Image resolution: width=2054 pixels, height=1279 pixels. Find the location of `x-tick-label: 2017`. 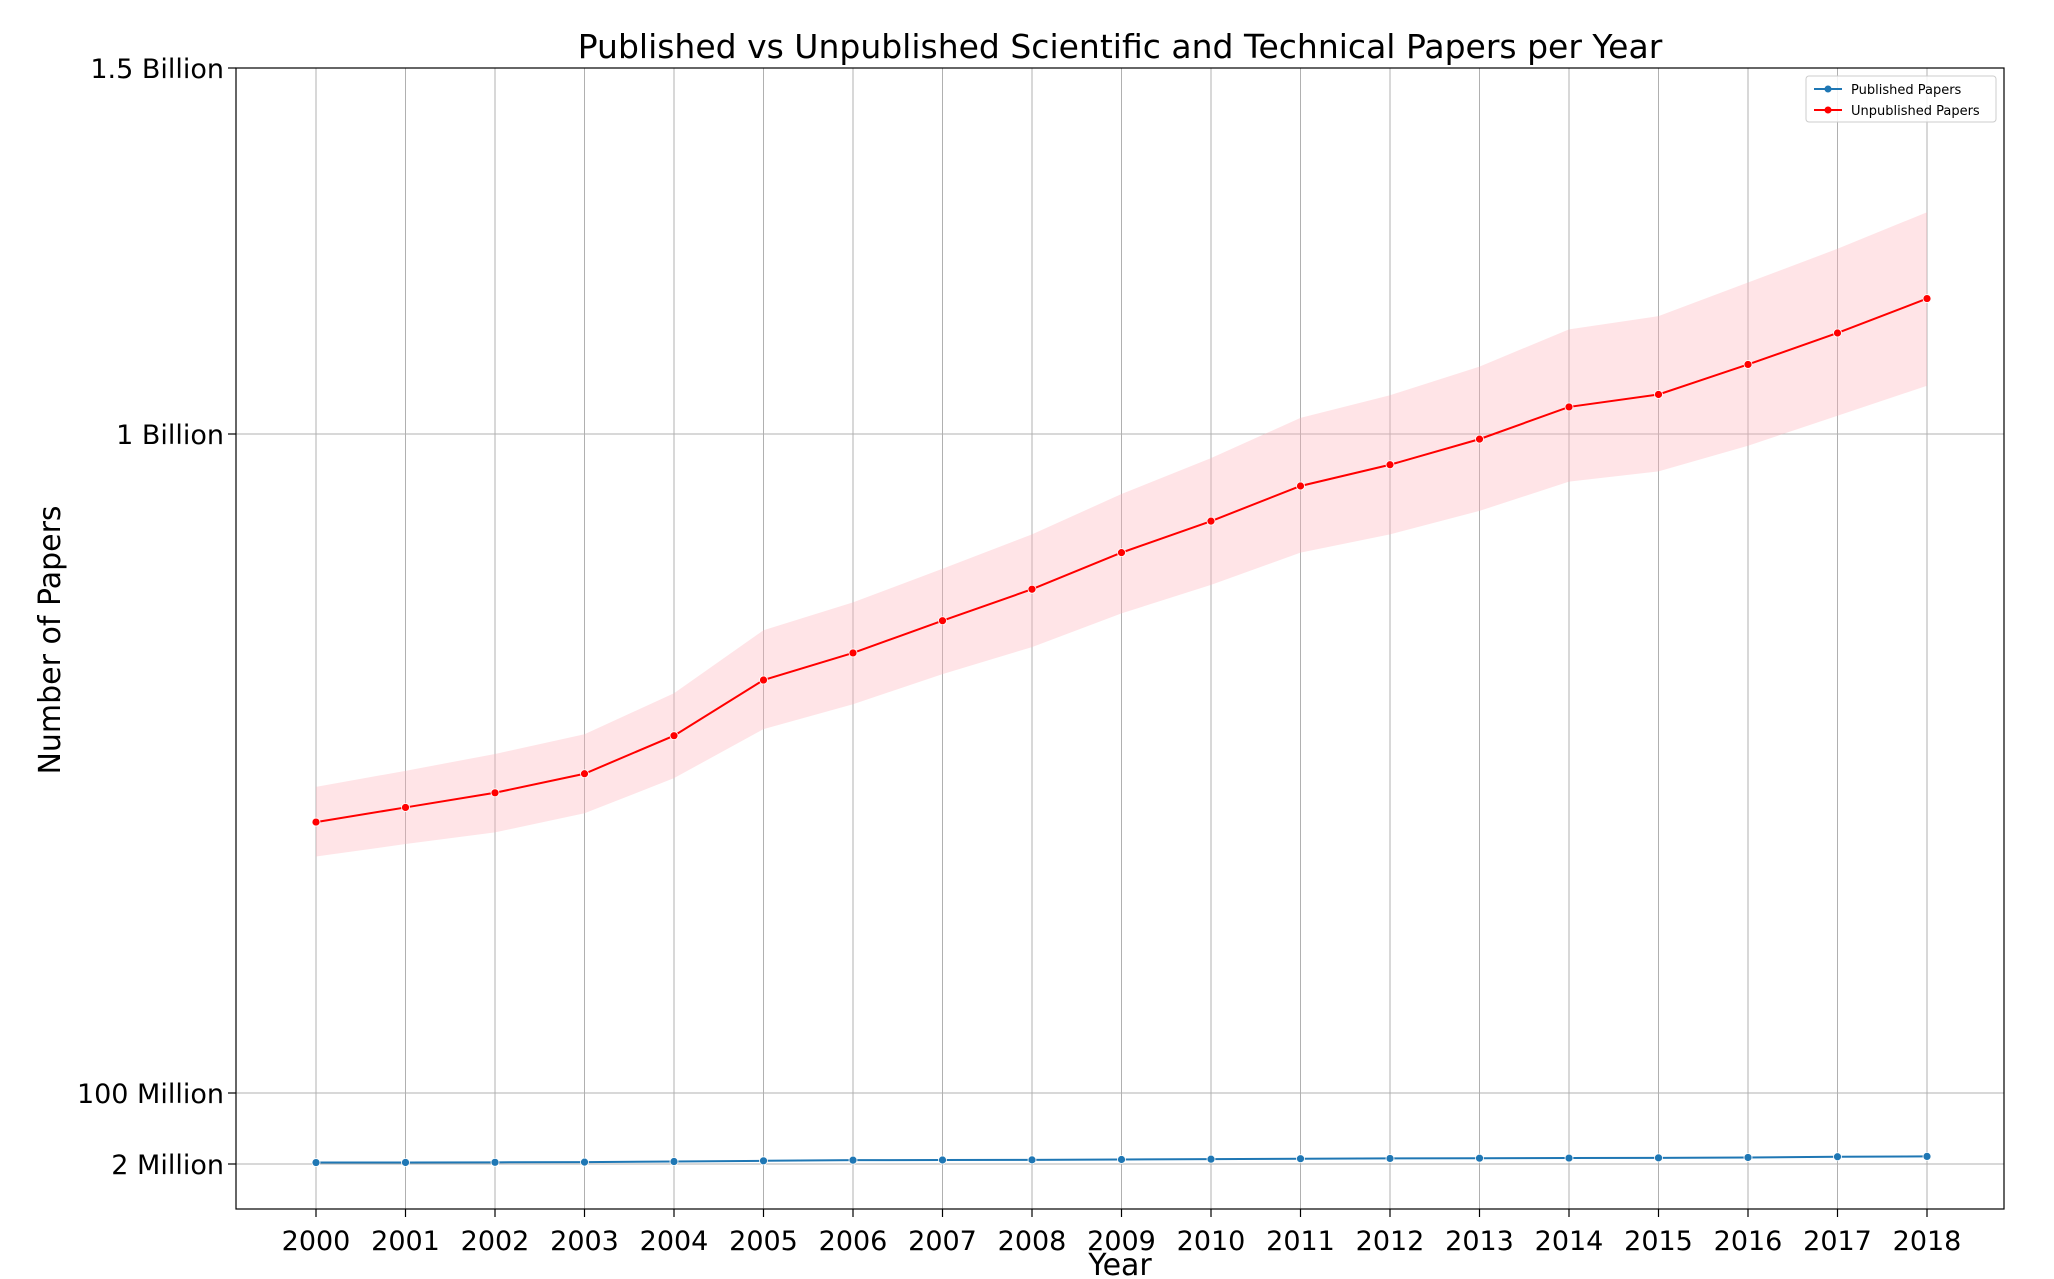

x-tick-label: 2017 is located at coordinates (1837, 1241).